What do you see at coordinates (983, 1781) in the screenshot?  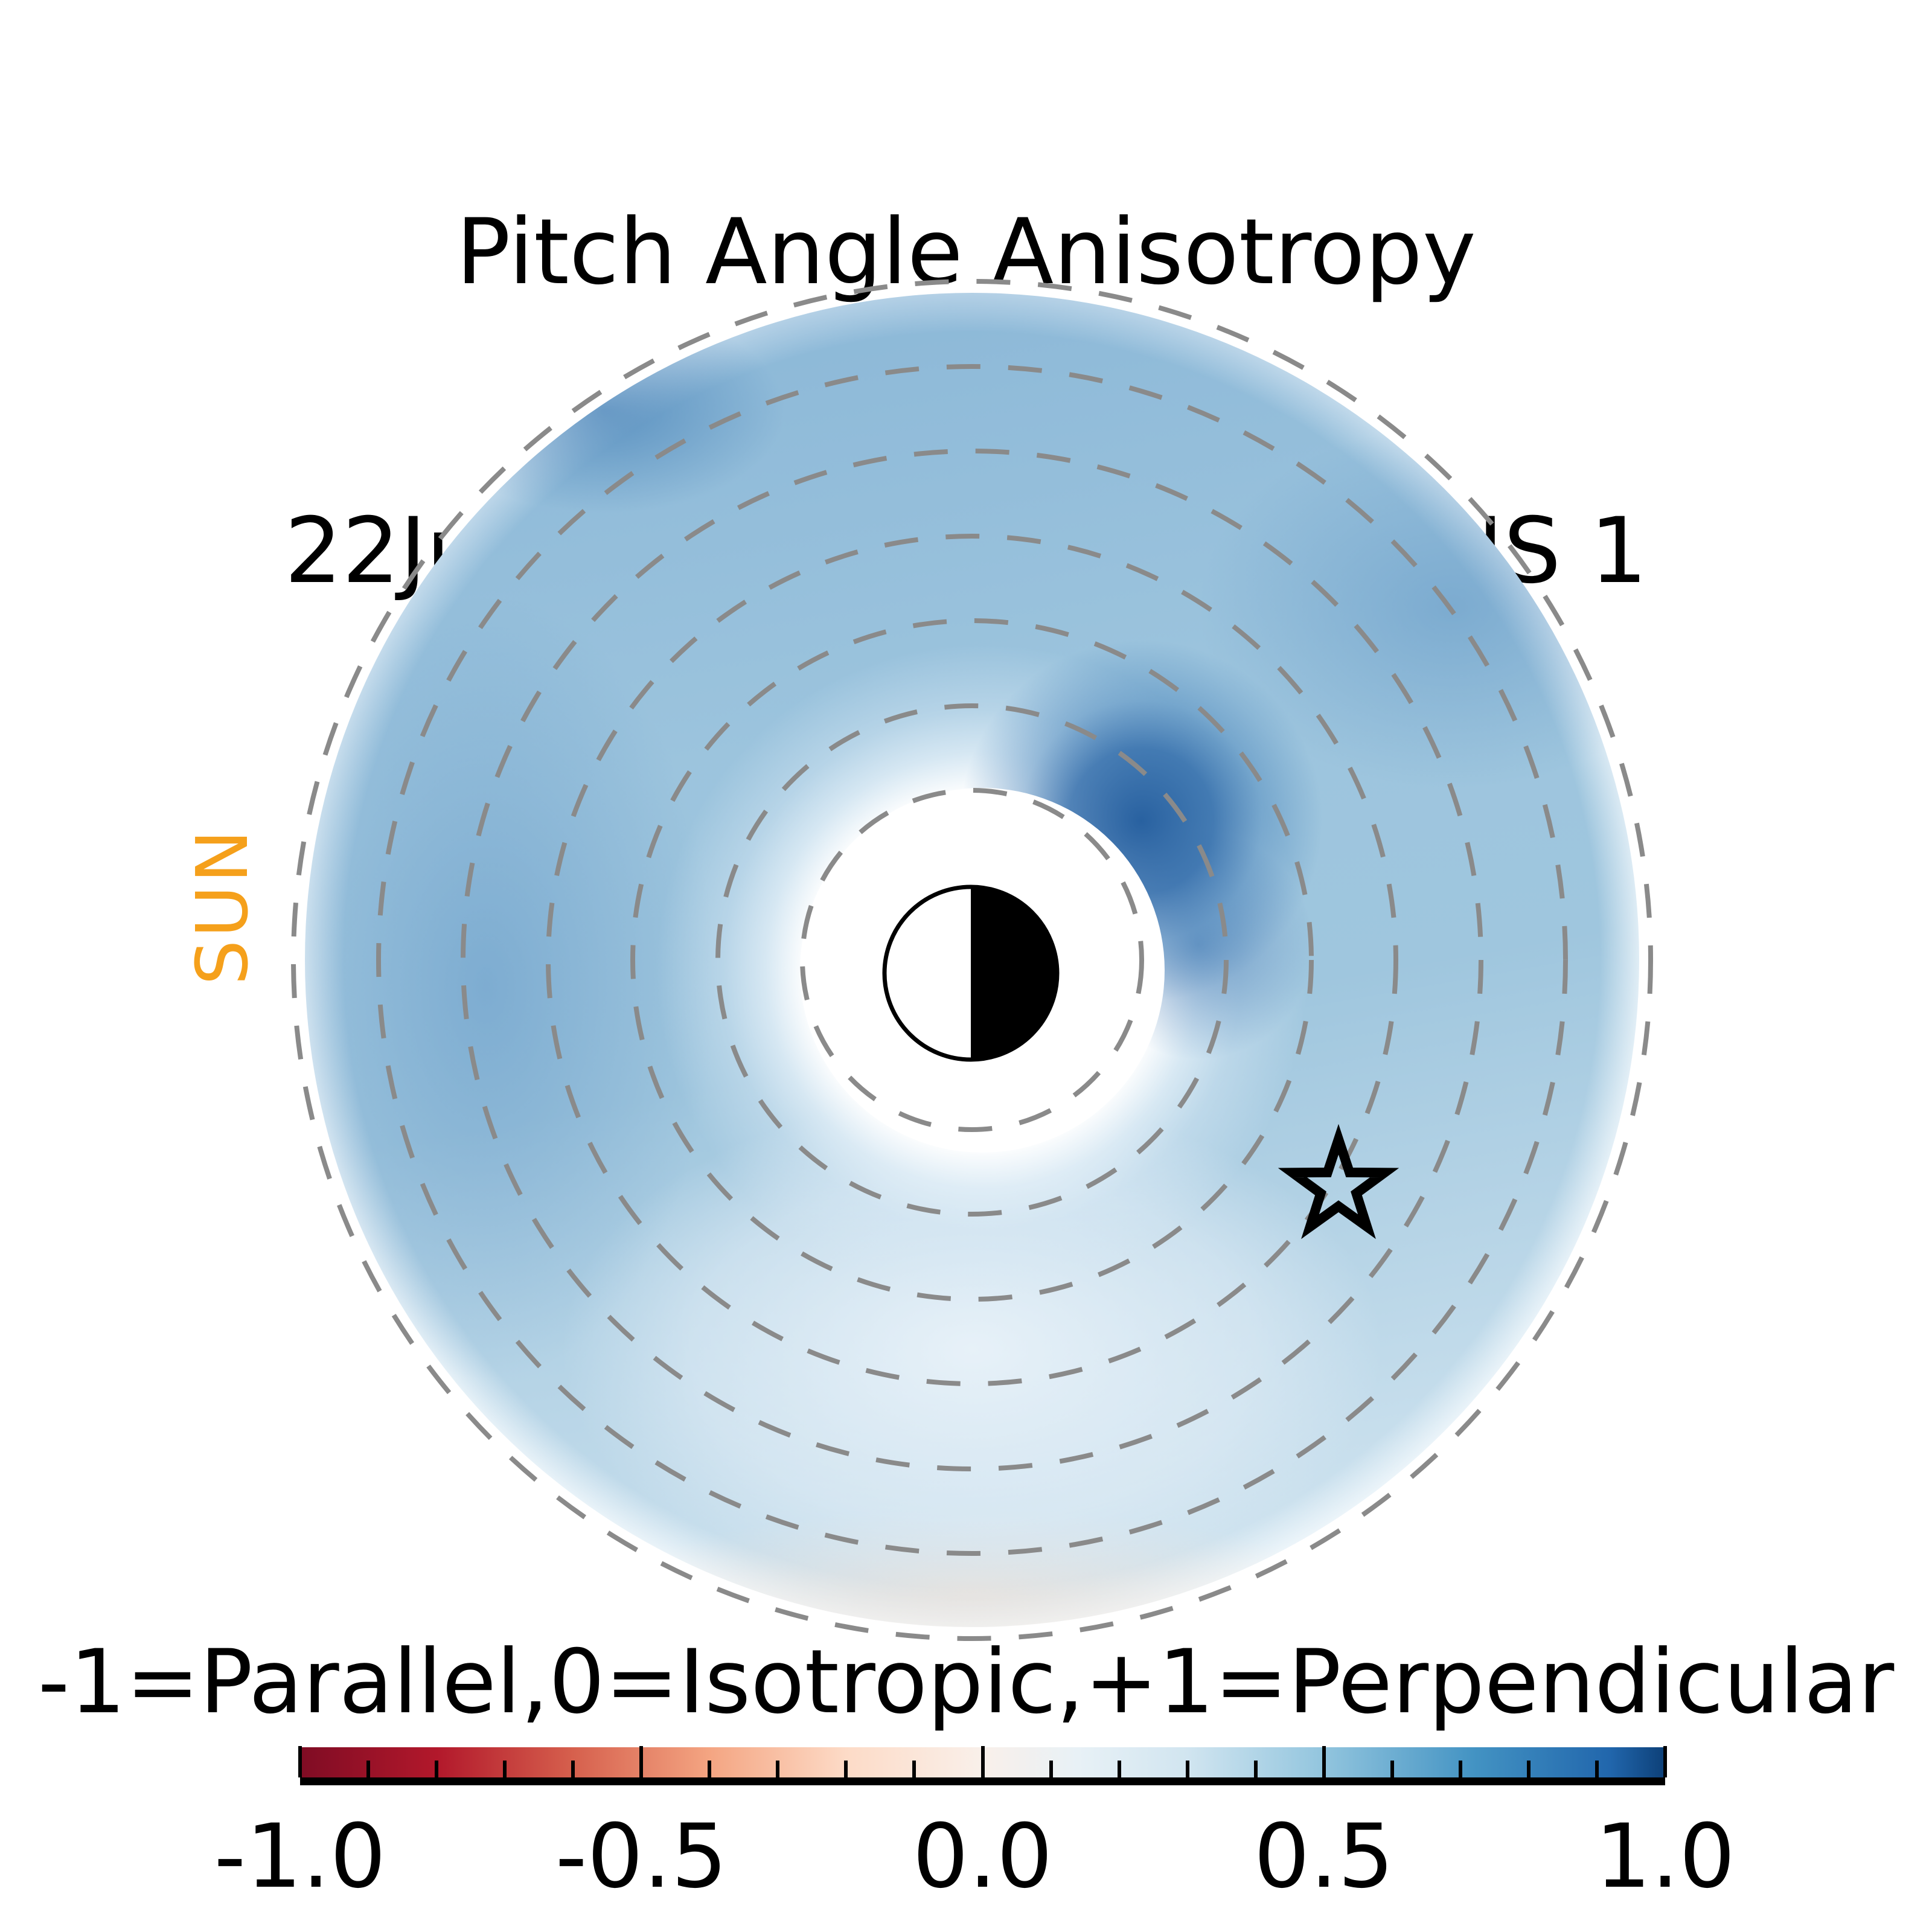 I see `colorbar-axis-line` at bounding box center [983, 1781].